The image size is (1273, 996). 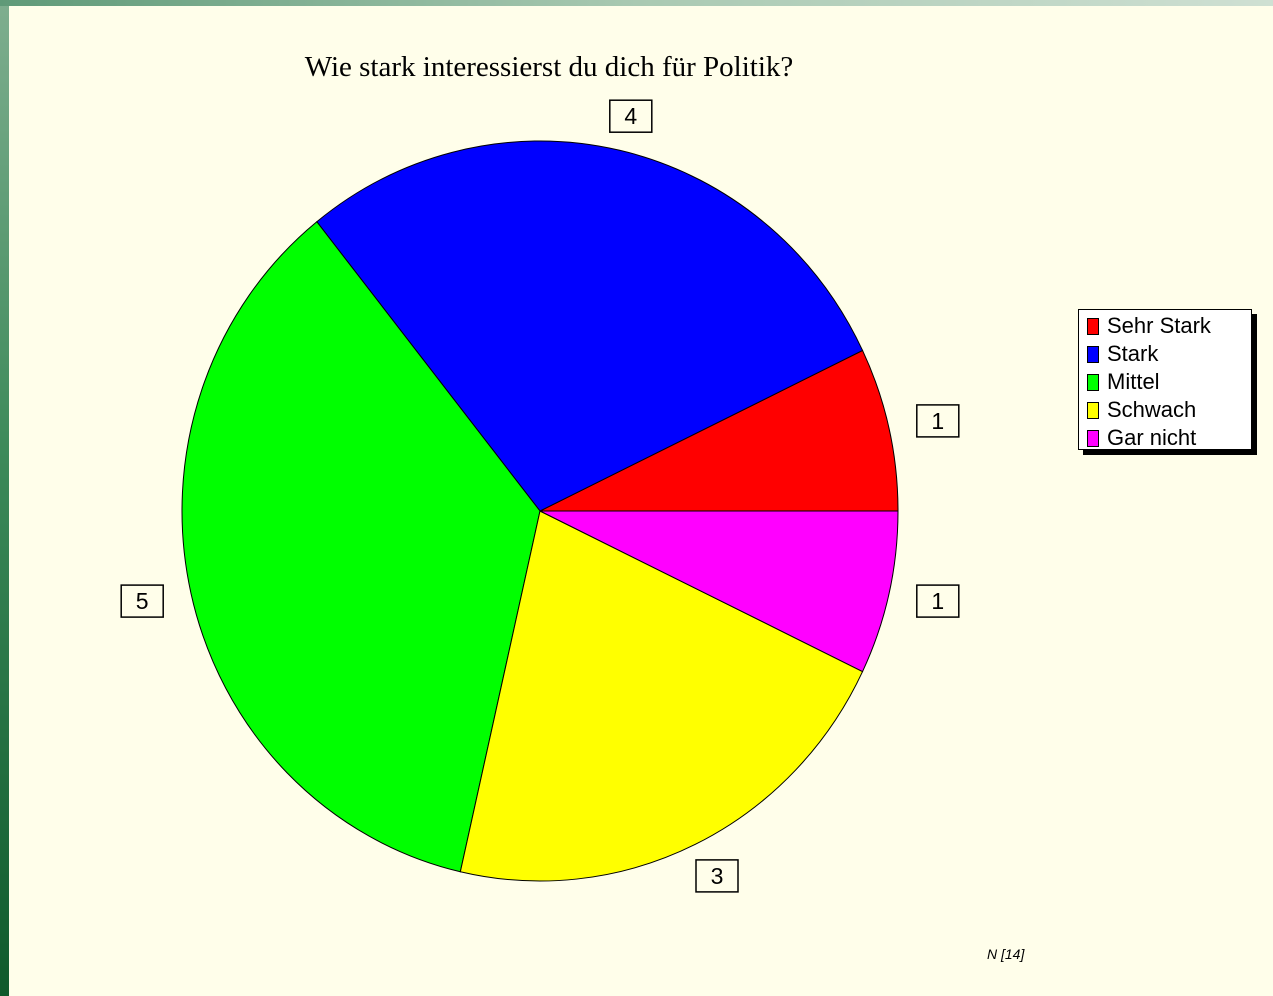 What do you see at coordinates (1093, 438) in the screenshot?
I see `legend-swatch-gar-nicht` at bounding box center [1093, 438].